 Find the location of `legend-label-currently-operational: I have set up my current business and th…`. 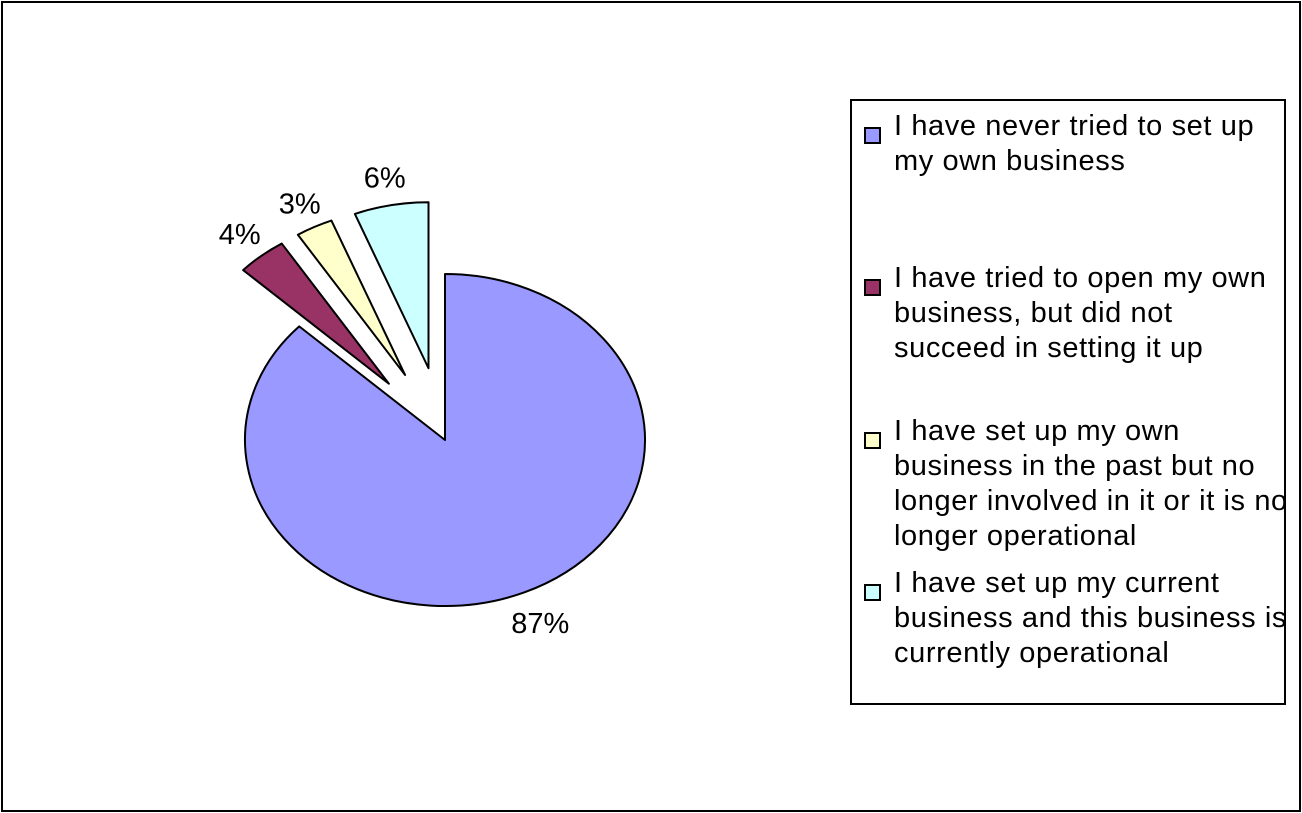

legend-label-currently-operational: I have set up my current business and th… is located at coordinates (1090, 618).